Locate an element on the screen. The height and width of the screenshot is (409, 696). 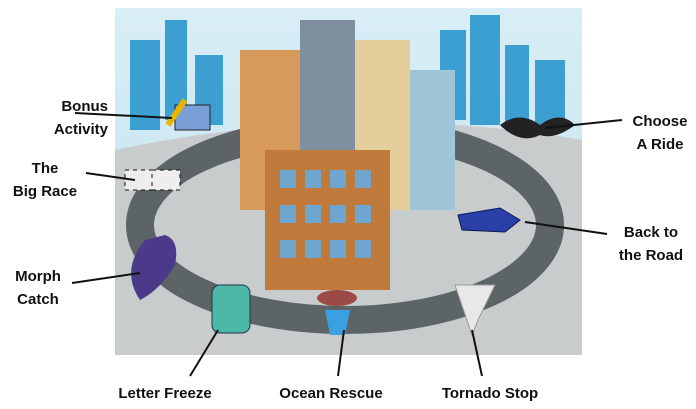
bats-icon is located at coordinates (537, 128).